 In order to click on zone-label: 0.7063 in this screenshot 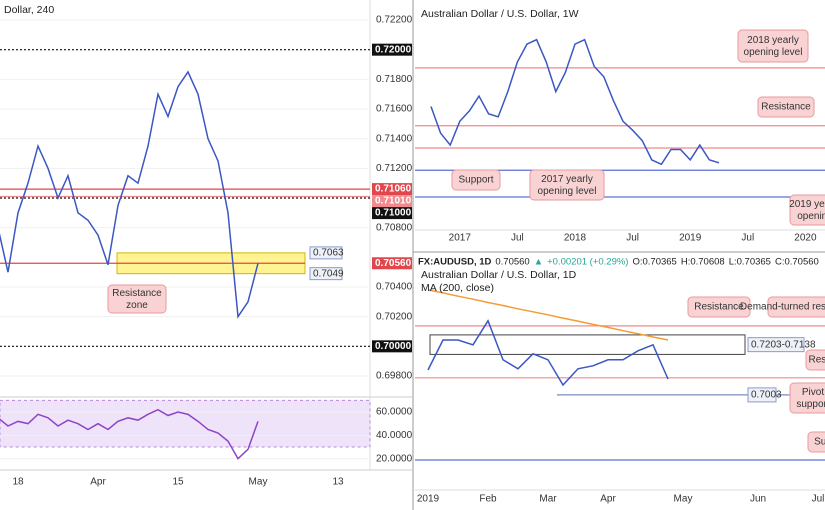, I will do `click(328, 253)`.